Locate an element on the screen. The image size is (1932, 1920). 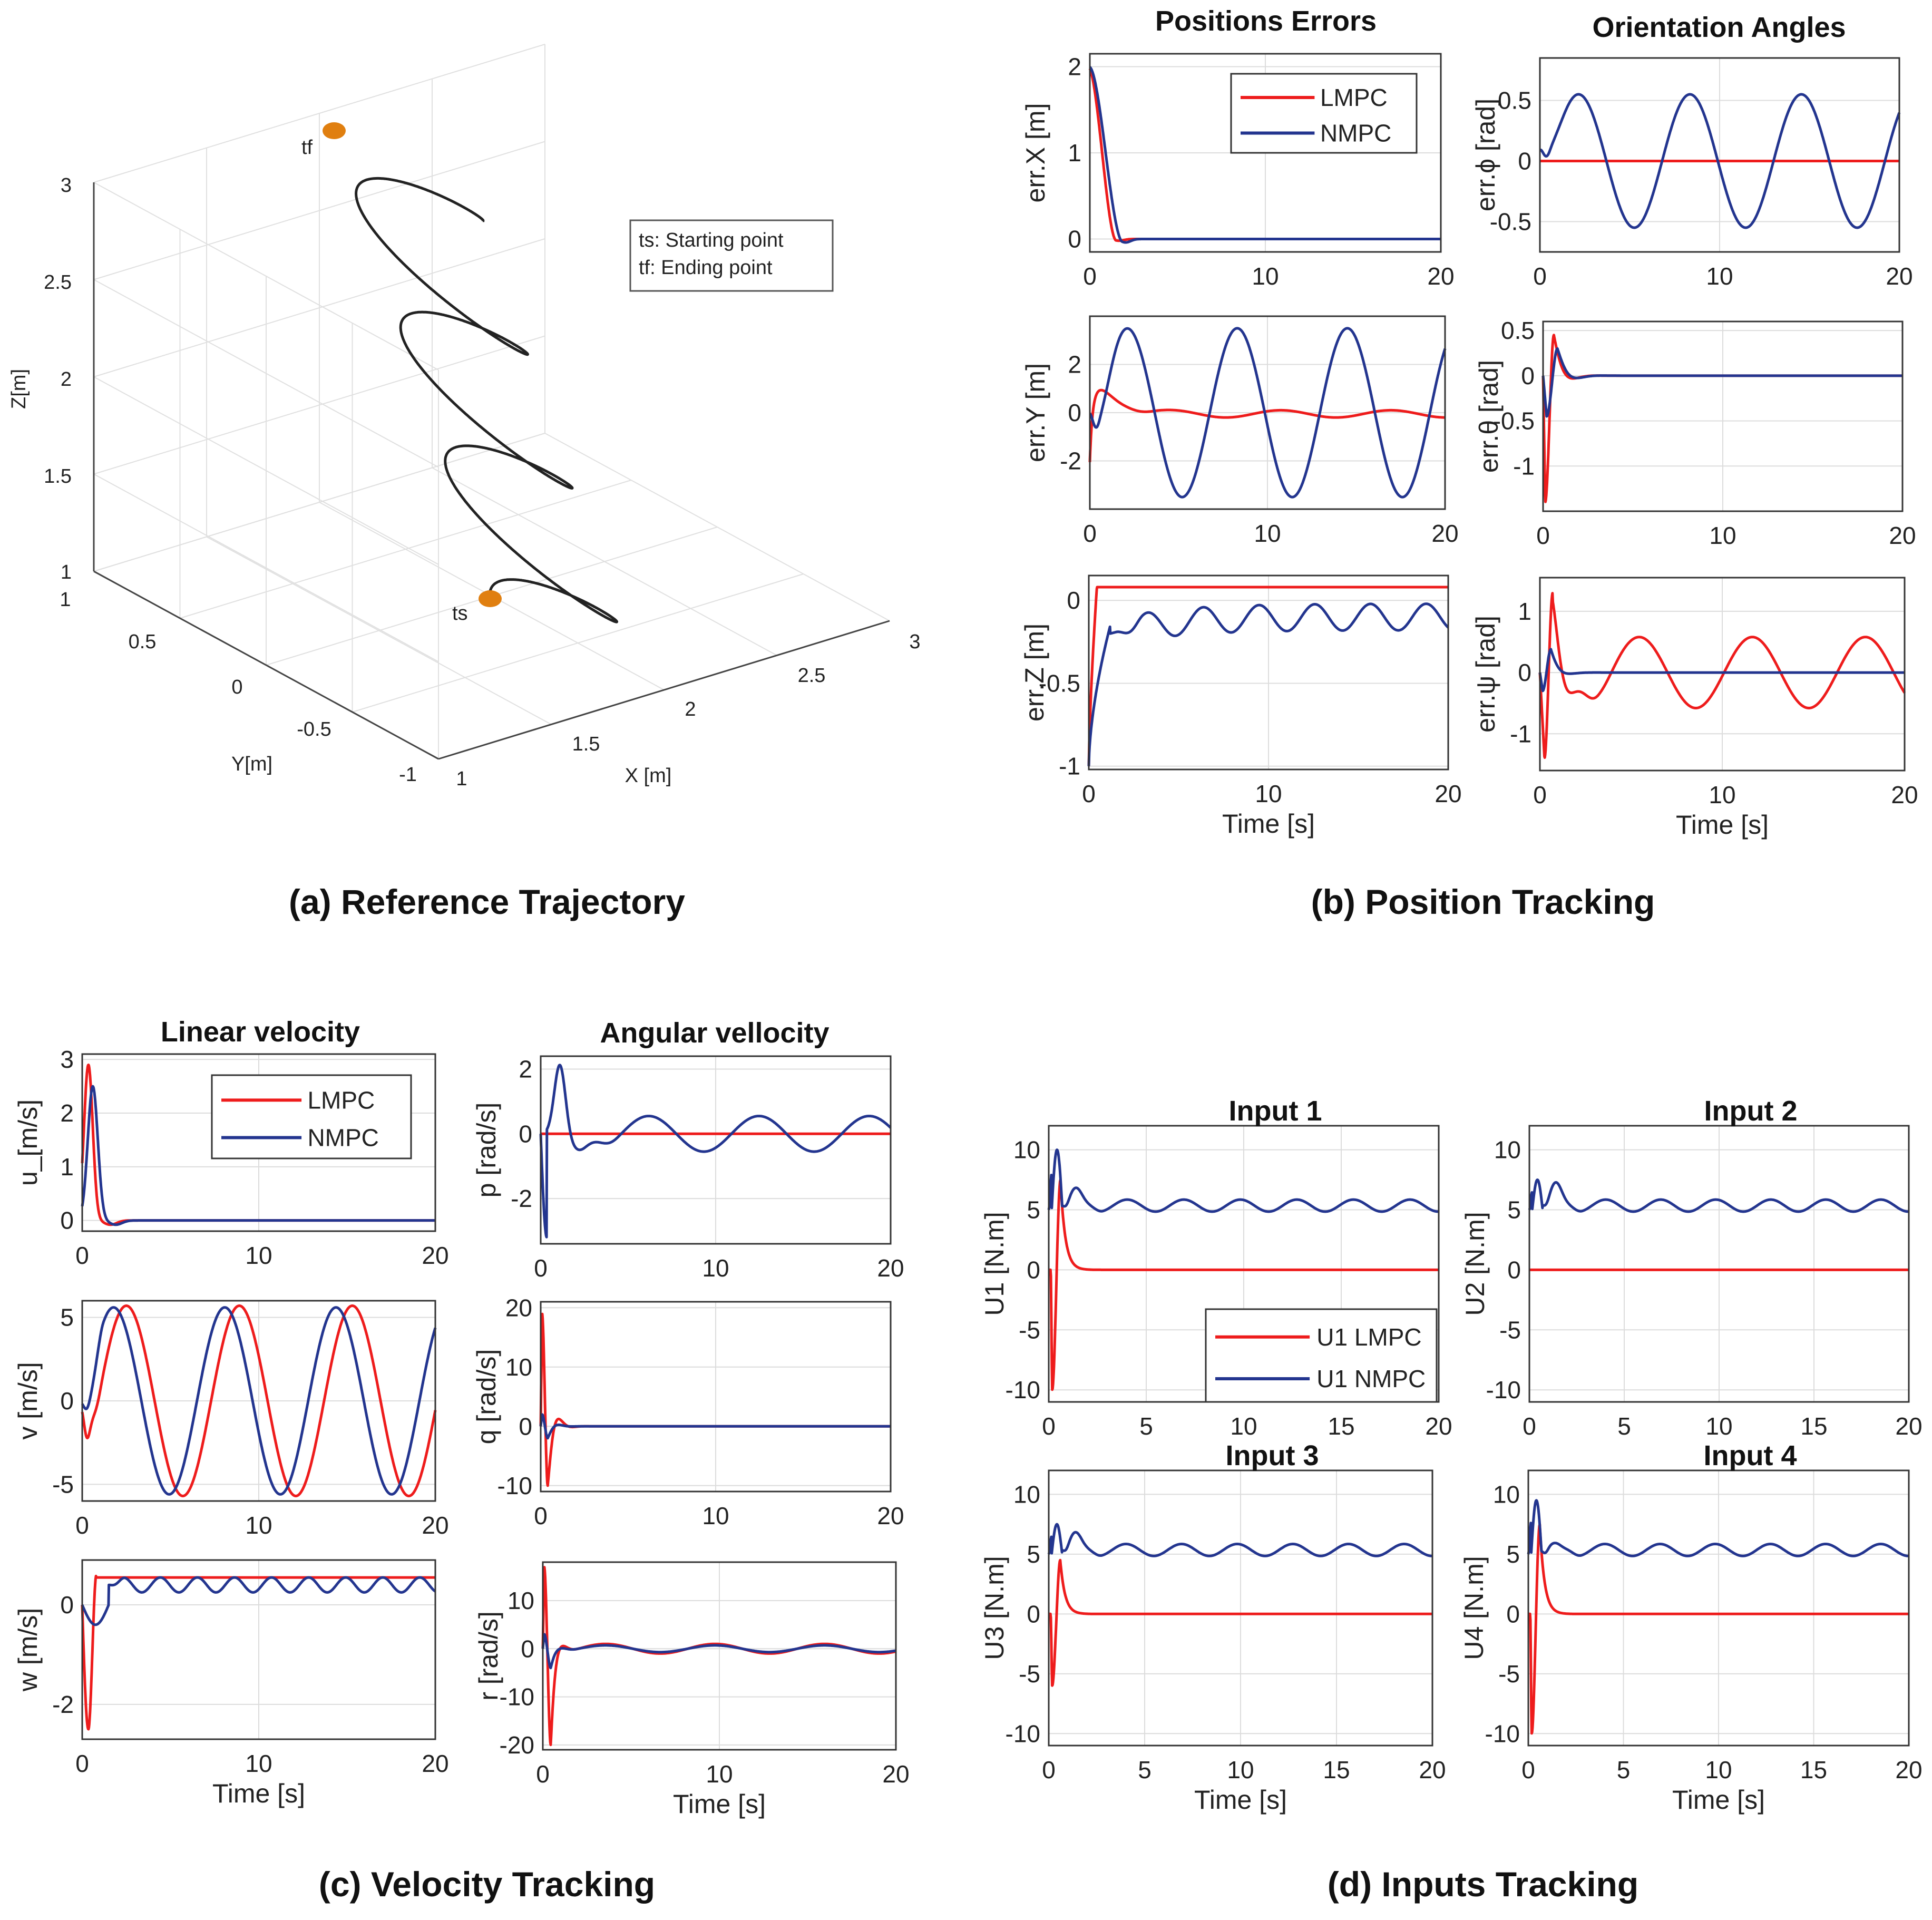
x-axis-label: X [m] is located at coordinates (648, 776).